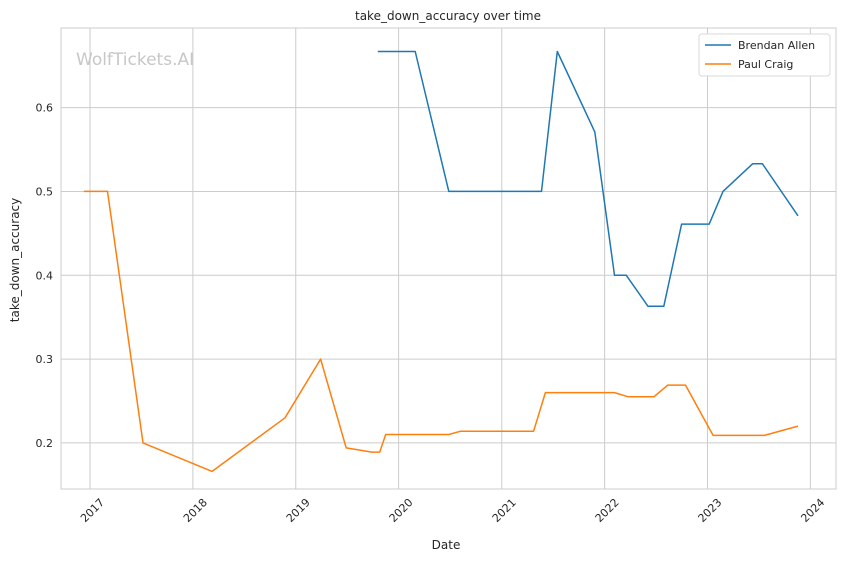 This screenshot has width=844, height=561. I want to click on legend-label-paul-craig: Paul Craig, so click(765, 64).